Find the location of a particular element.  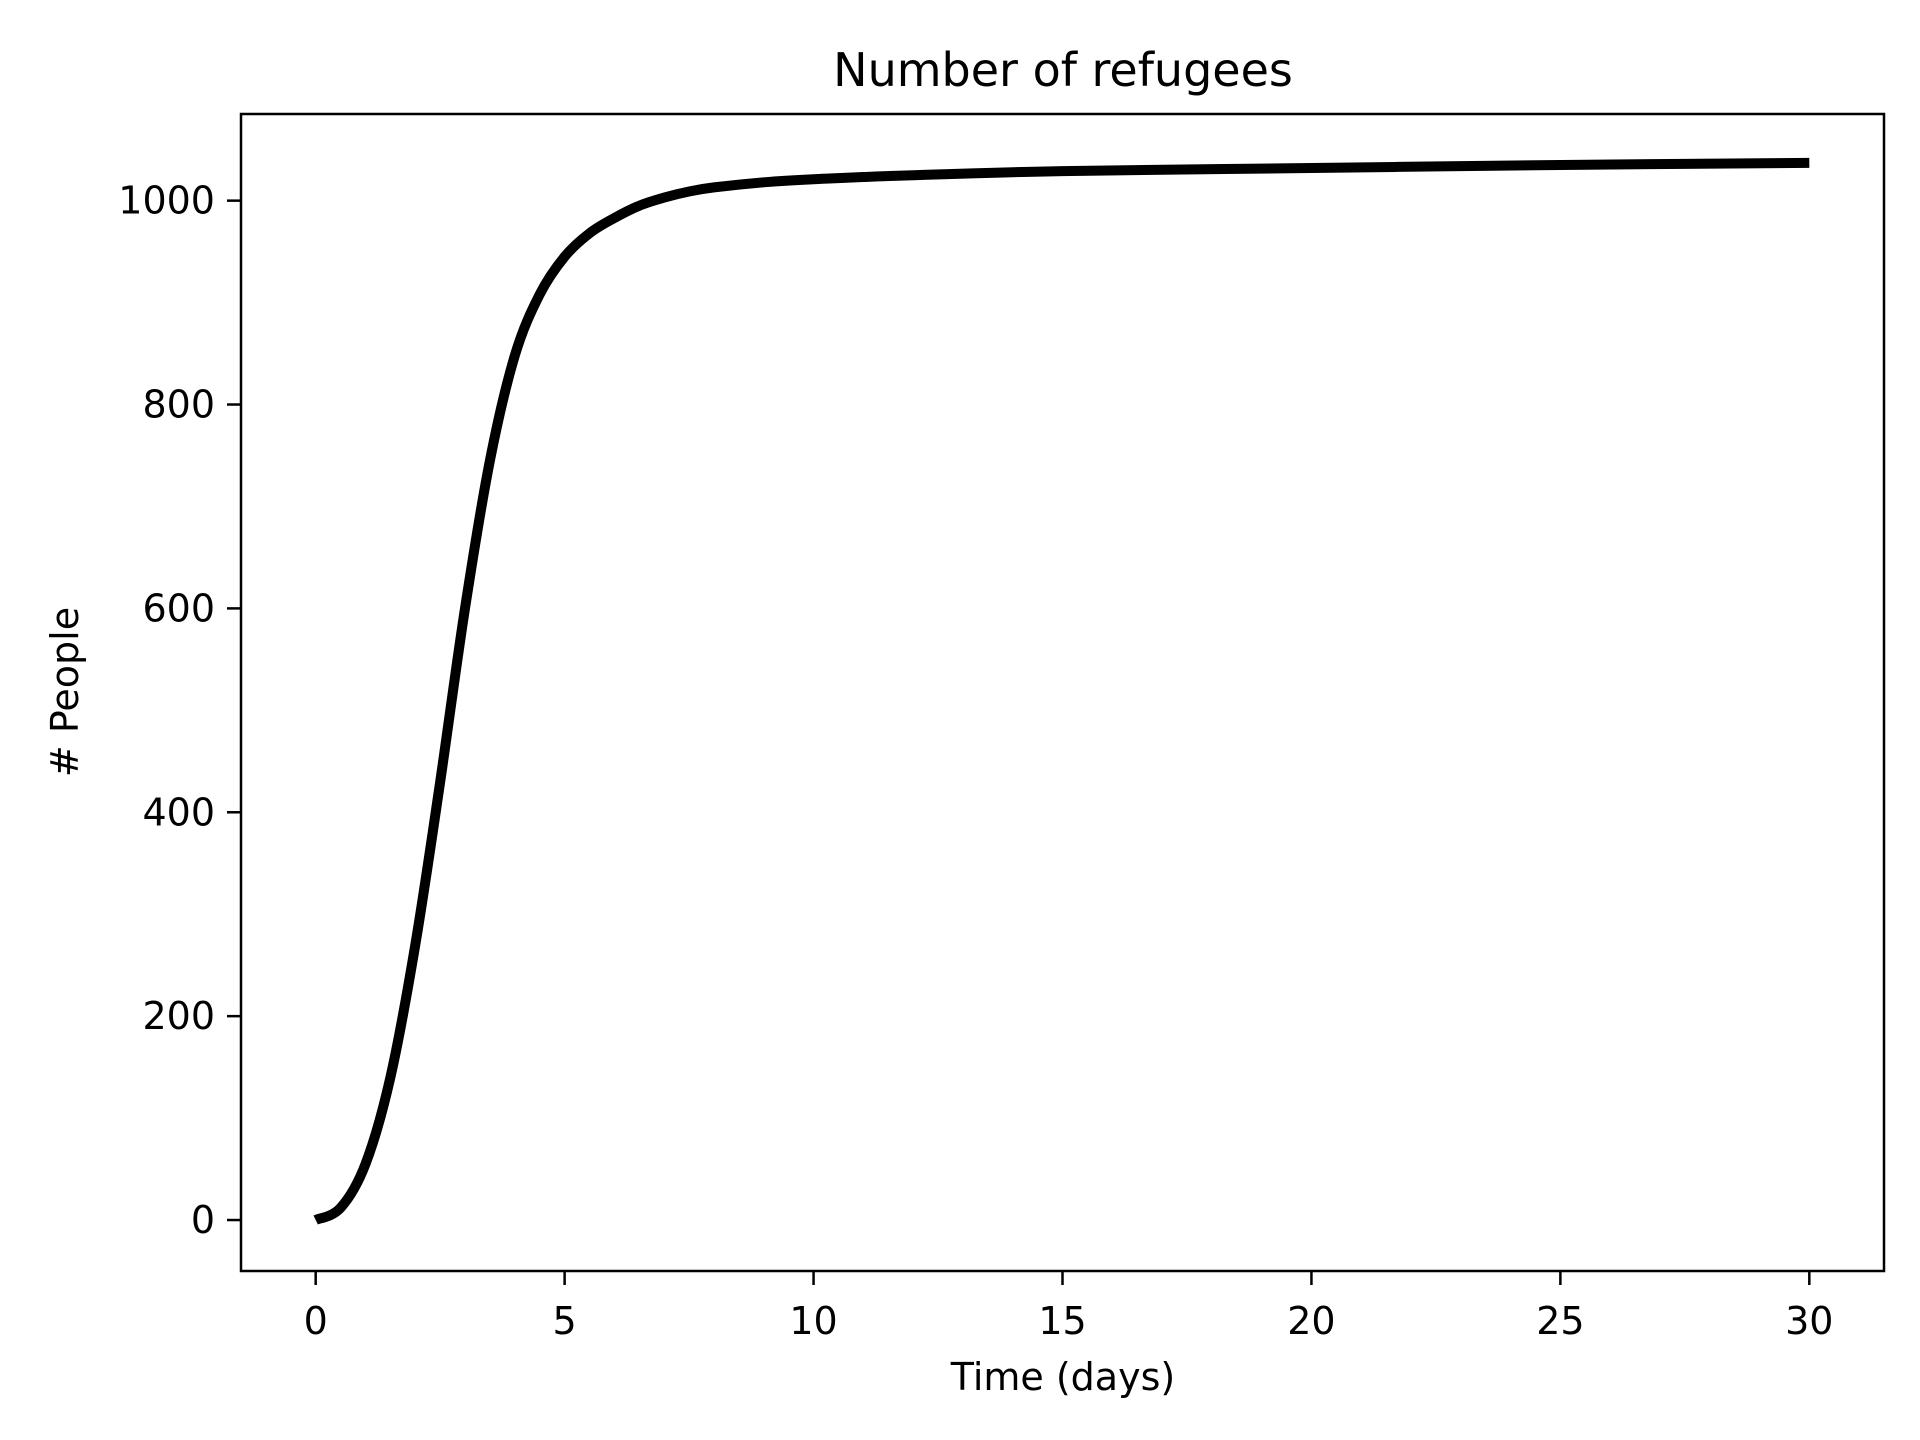

y-tick-label: 400 is located at coordinates (178, 812).